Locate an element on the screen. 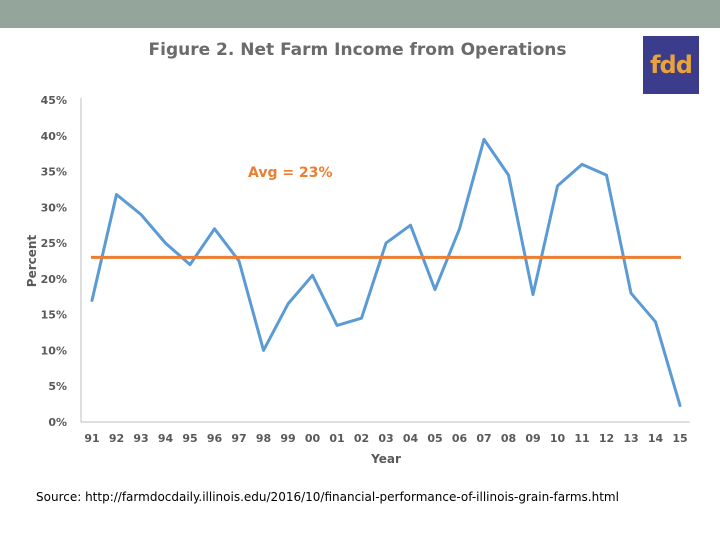 Image resolution: width=720 pixels, height=540 pixels. fdd-logo: fdd is located at coordinates (671, 65).